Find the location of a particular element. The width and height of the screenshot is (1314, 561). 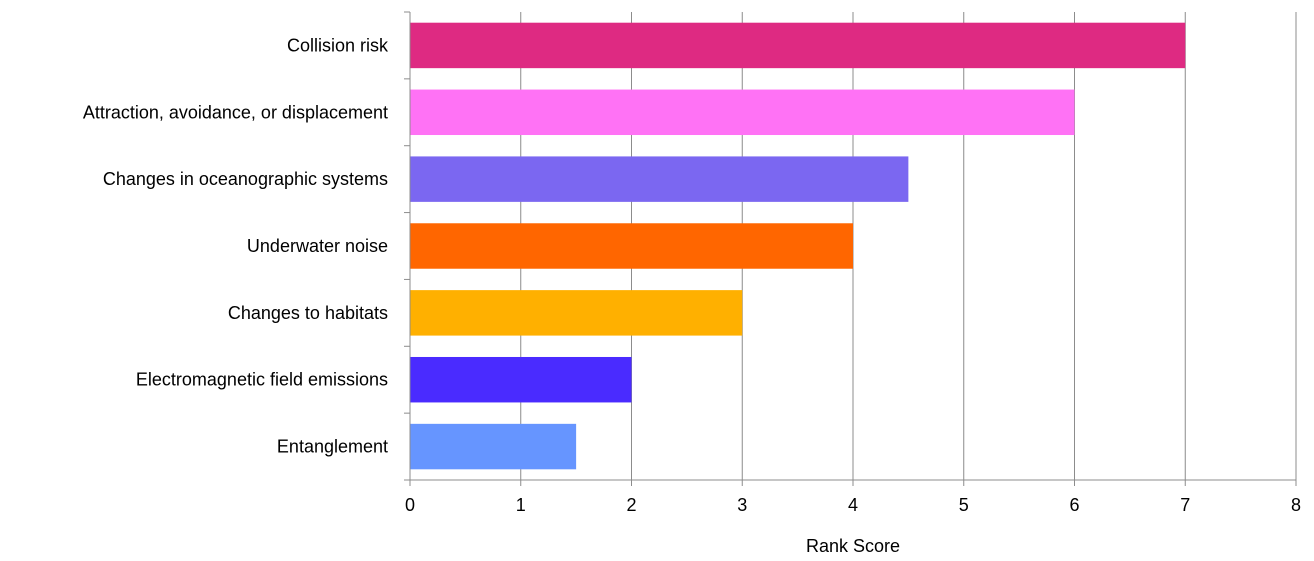

category-label: Entanglement is located at coordinates (332, 447).